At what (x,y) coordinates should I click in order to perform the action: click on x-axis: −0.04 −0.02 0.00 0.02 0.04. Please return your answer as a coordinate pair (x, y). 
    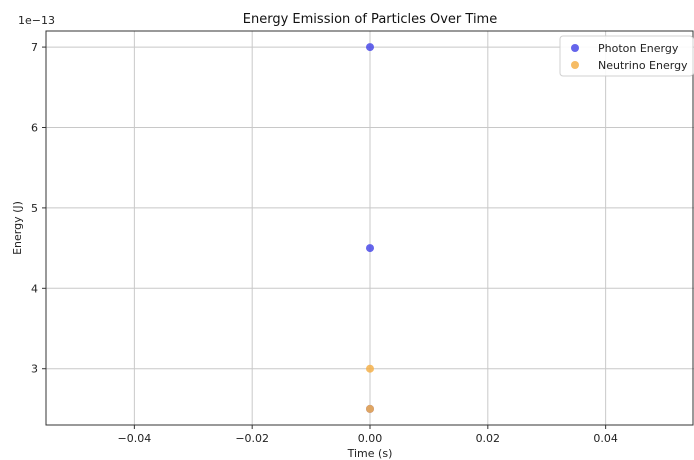
    Looking at the image, I should click on (368, 435).